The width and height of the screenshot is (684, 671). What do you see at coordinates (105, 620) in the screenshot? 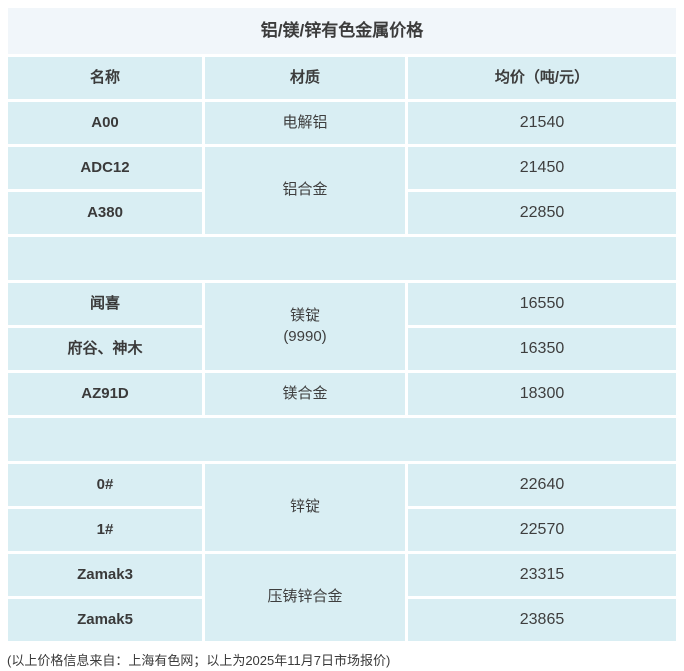
I see `name-cell: Zamak5` at bounding box center [105, 620].